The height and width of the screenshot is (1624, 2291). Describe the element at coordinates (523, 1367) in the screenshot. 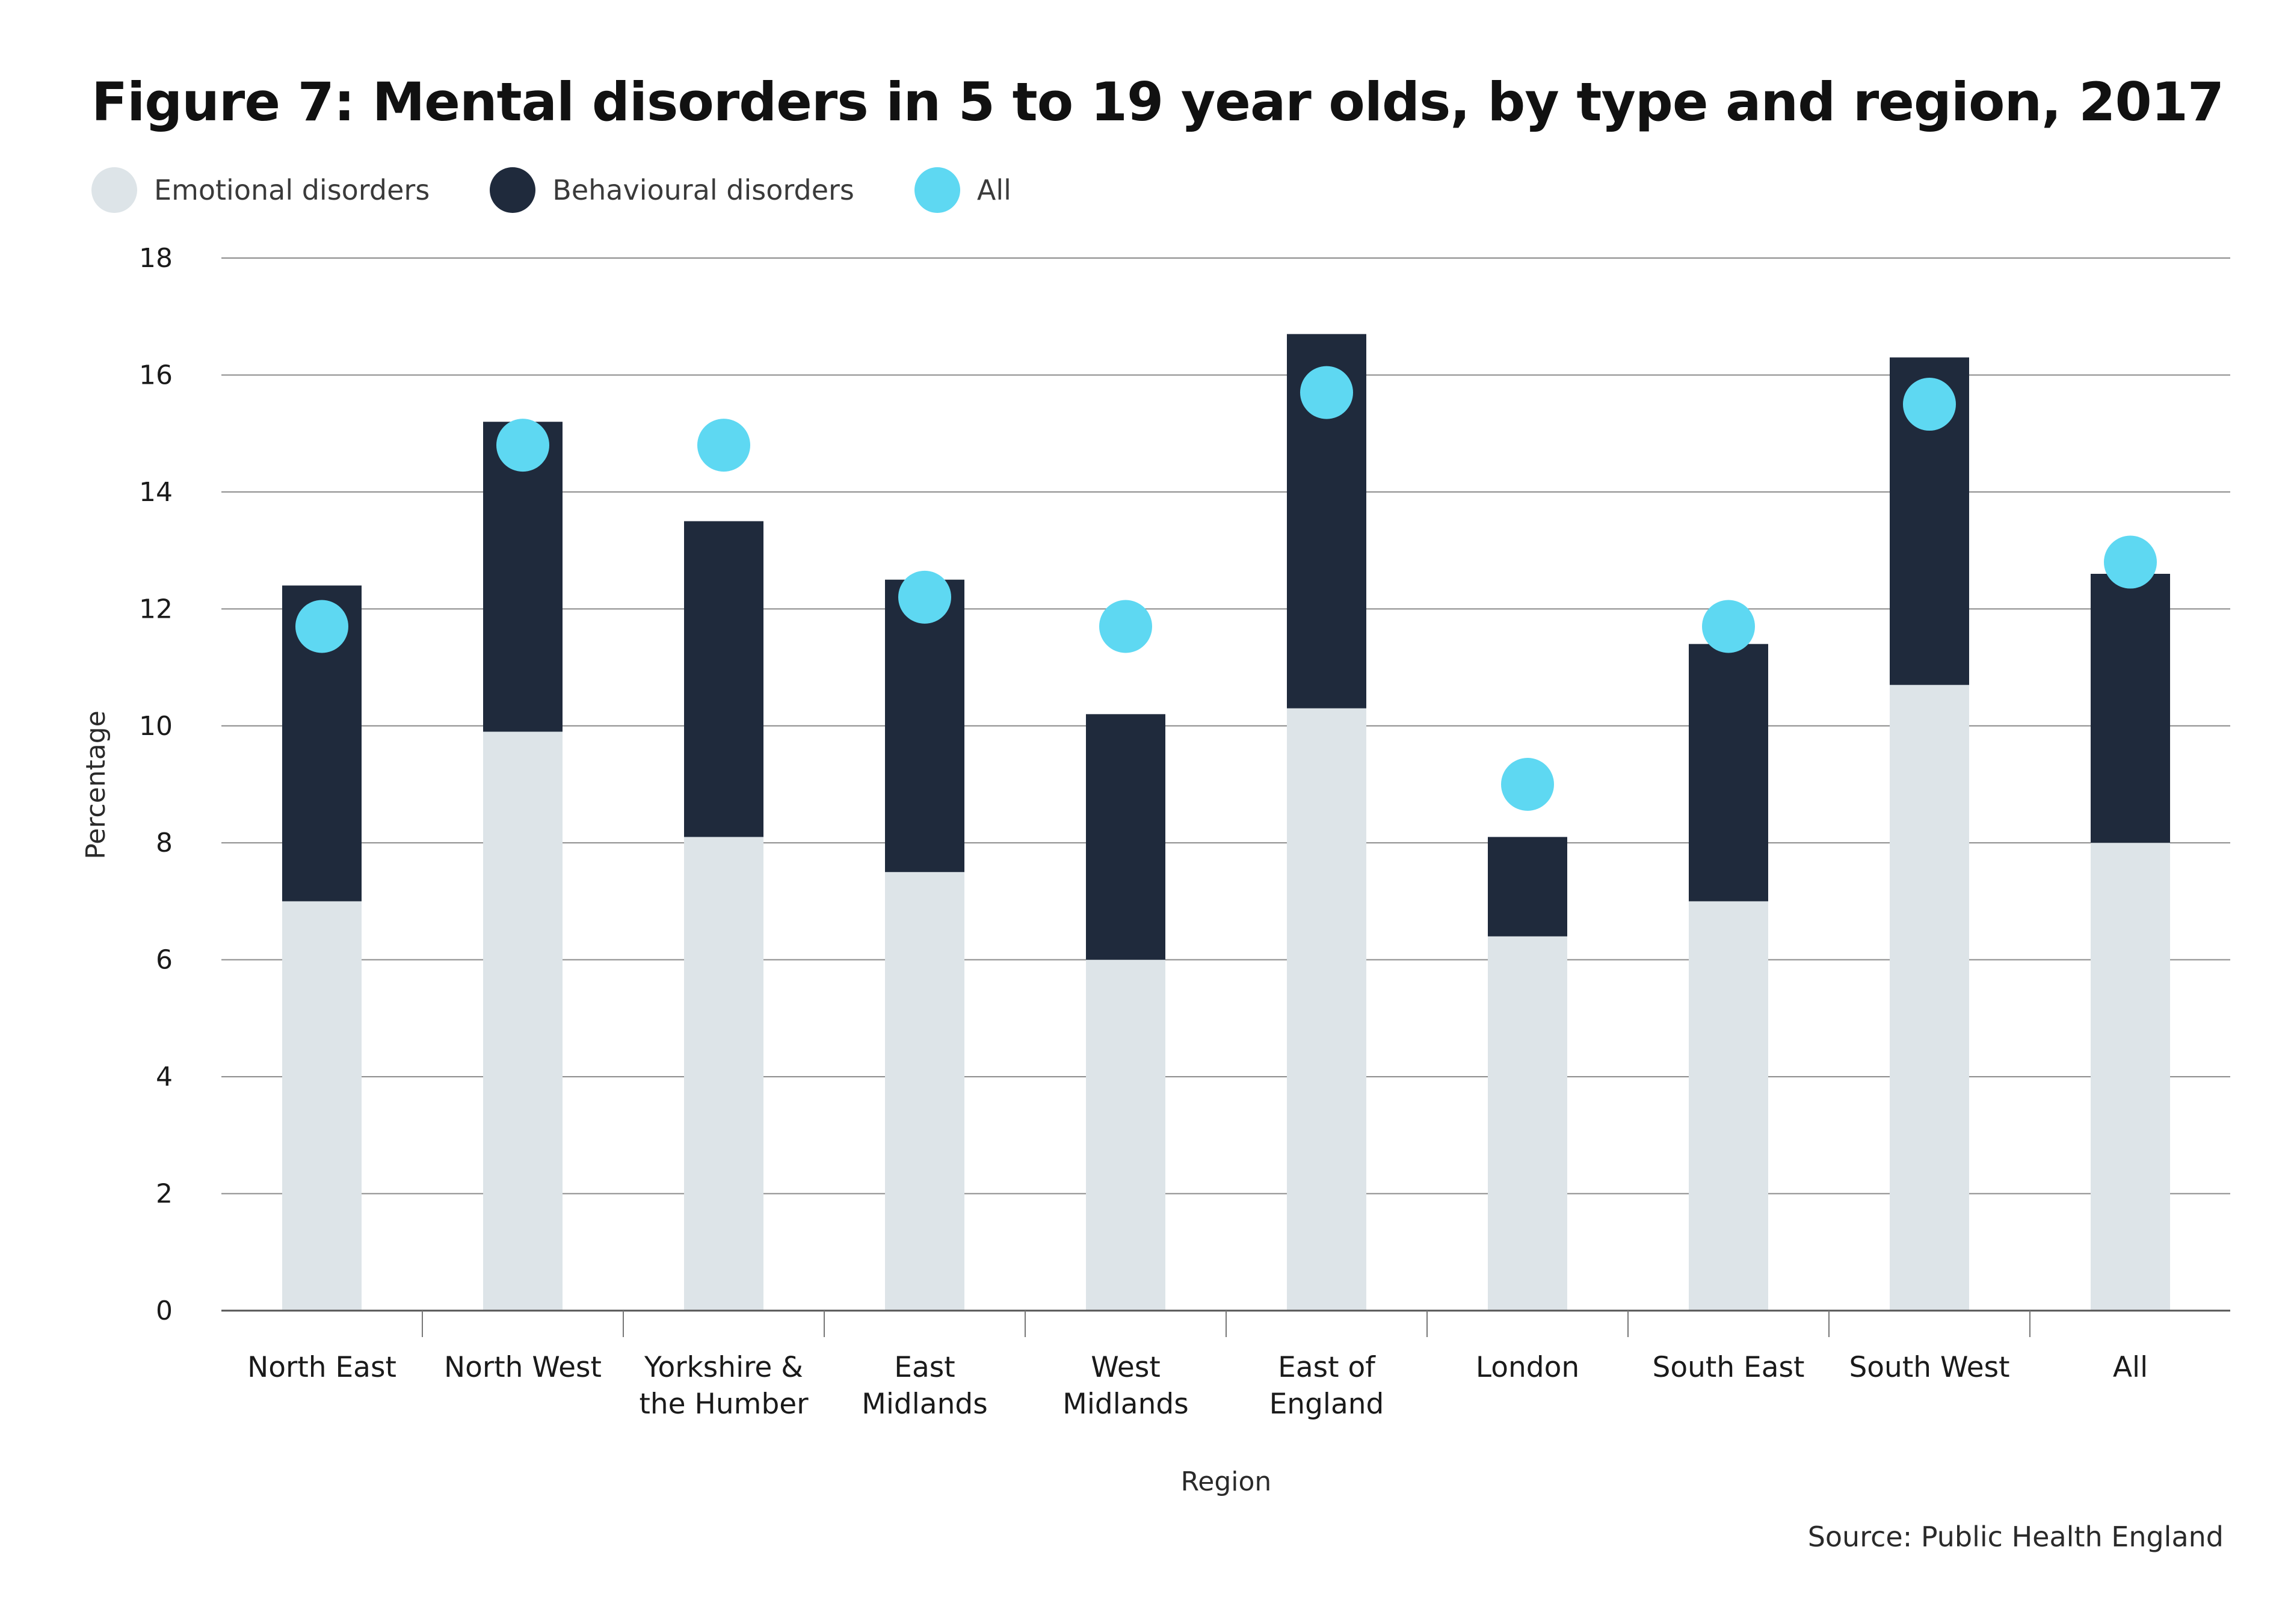

I see `x-tick-label: North West` at that location.